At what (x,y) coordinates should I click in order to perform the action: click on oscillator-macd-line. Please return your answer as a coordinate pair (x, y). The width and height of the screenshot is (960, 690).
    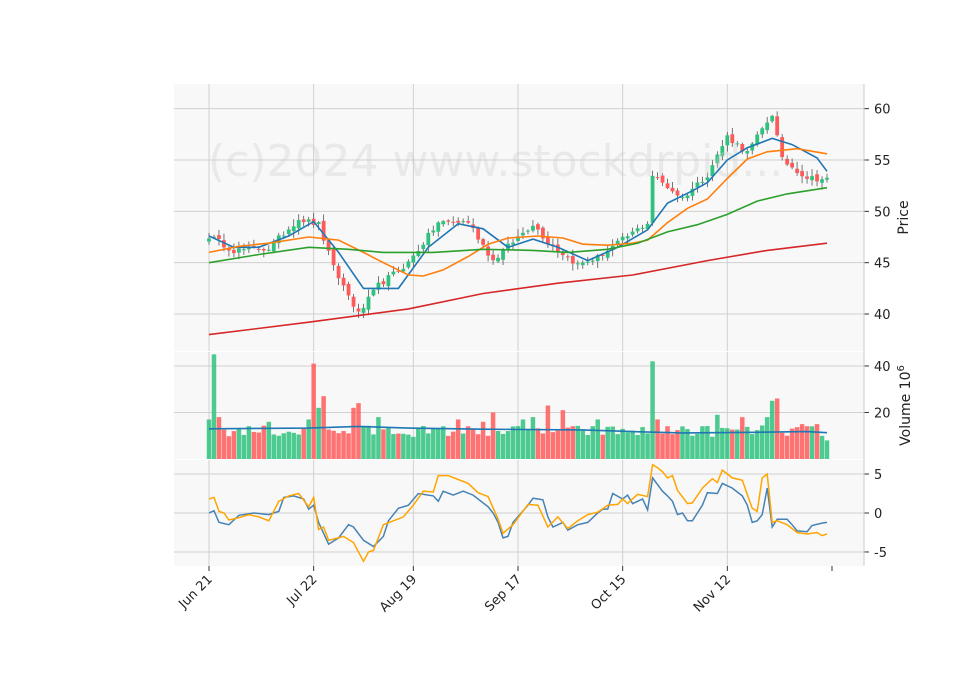
    Looking at the image, I should click on (518, 512).